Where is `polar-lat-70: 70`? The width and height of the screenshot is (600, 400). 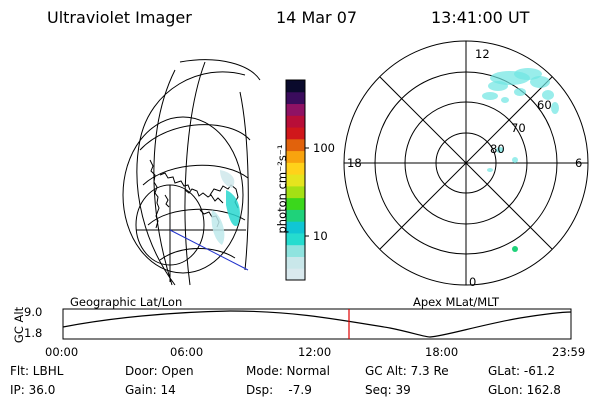
polar-lat-70: 70 is located at coordinates (518, 128).